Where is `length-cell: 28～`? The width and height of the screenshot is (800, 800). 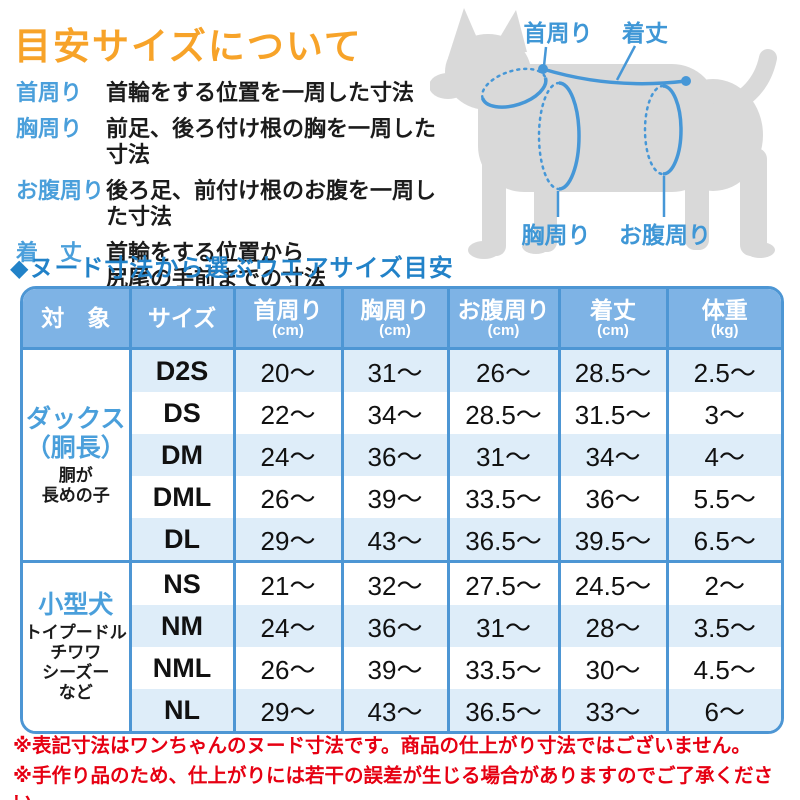
length-cell: 28～ is located at coordinates (612, 626).